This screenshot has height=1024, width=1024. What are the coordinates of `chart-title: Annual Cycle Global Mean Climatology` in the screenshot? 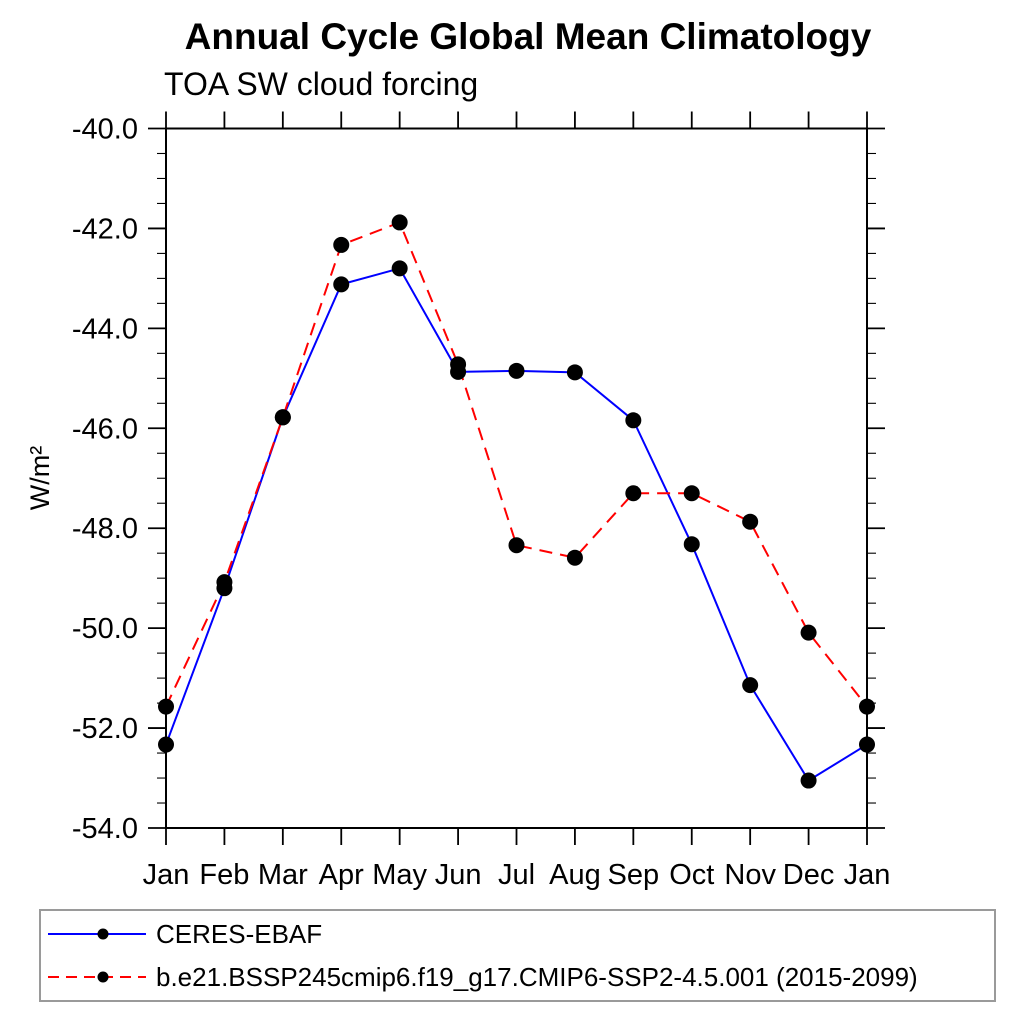 It's located at (528, 36).